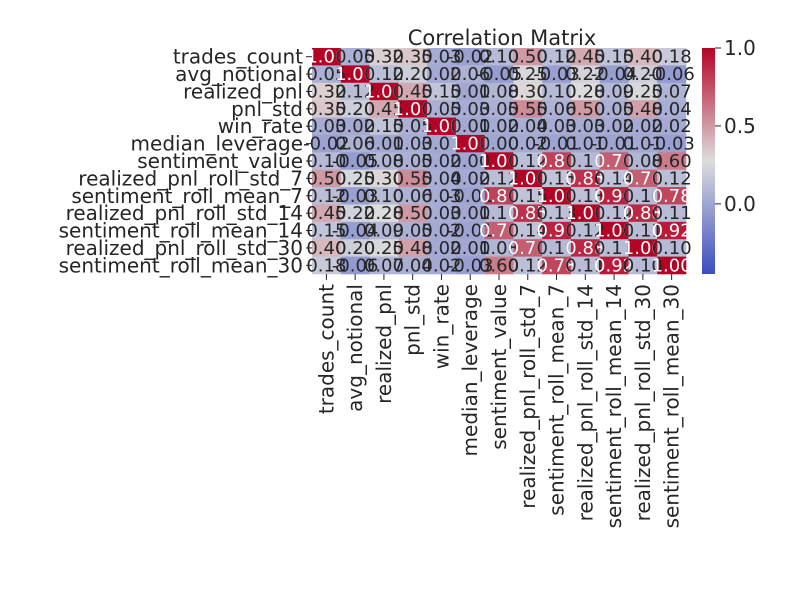 The height and width of the screenshot is (600, 800). I want to click on x-tick-label: realized_pnl_roll_std_7, so click(528, 396).